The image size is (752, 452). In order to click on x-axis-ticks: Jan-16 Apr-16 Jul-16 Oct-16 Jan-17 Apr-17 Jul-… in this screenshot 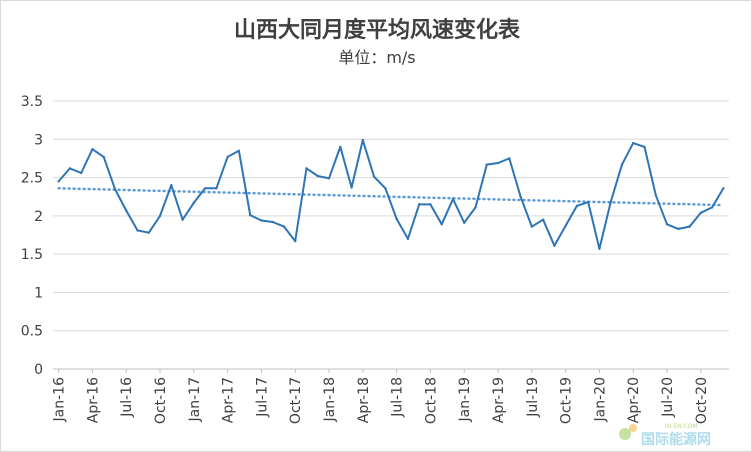, I will do `click(381, 396)`.